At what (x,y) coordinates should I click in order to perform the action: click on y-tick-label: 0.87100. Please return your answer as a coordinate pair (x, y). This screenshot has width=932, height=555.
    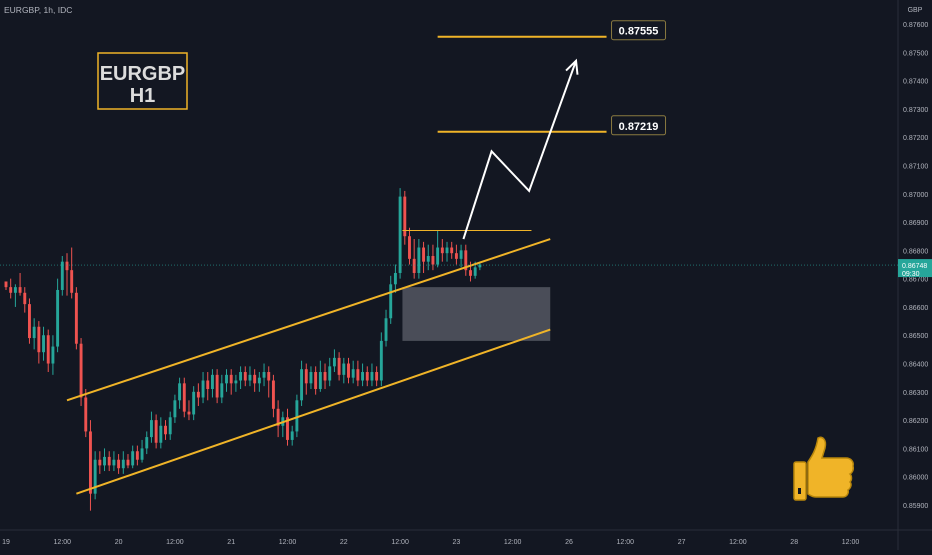
    Looking at the image, I should click on (915, 166).